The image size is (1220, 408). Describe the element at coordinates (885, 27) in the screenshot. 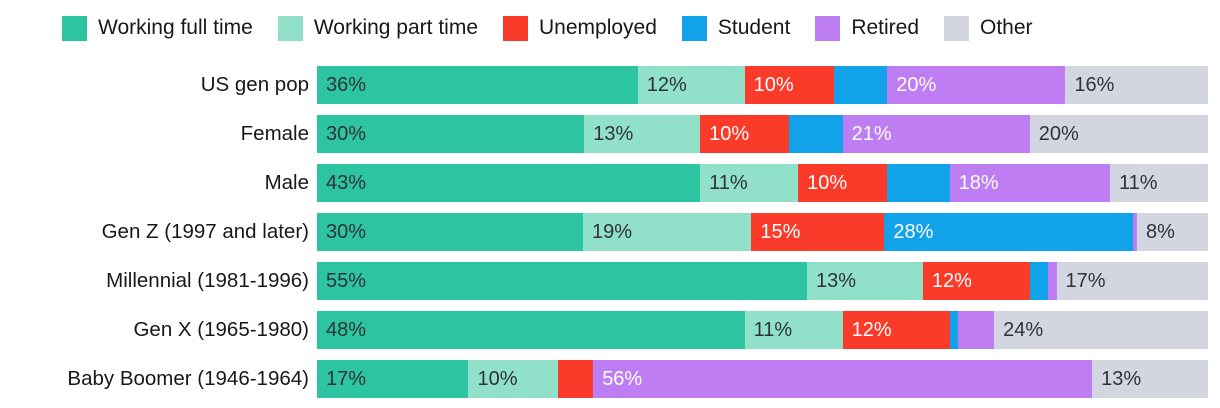

I see `legend-label: Retired` at that location.